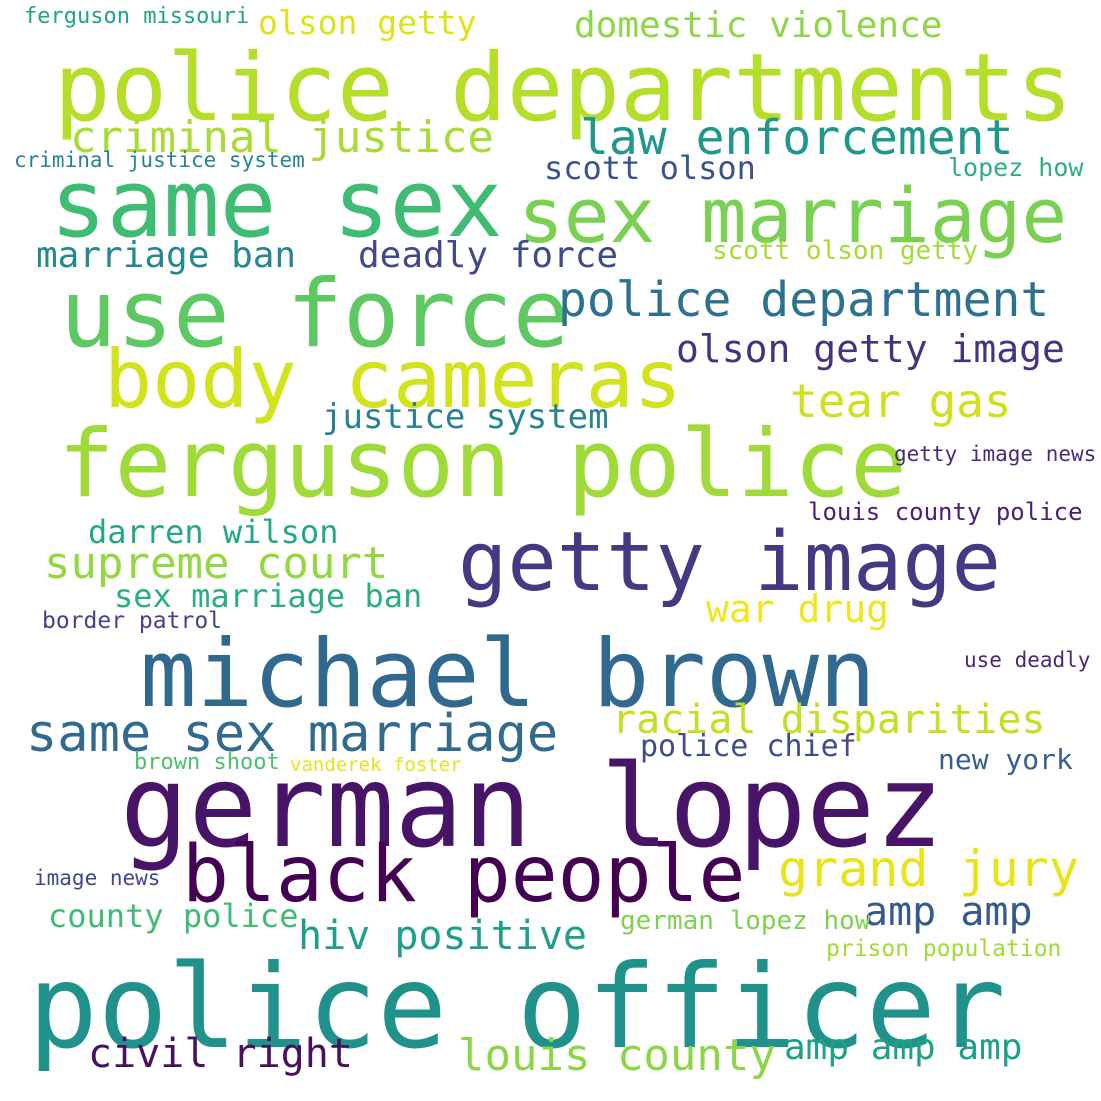 This screenshot has width=1101, height=1101. Describe the element at coordinates (367, 22) in the screenshot. I see `word-olson-getty: olson getty` at that location.